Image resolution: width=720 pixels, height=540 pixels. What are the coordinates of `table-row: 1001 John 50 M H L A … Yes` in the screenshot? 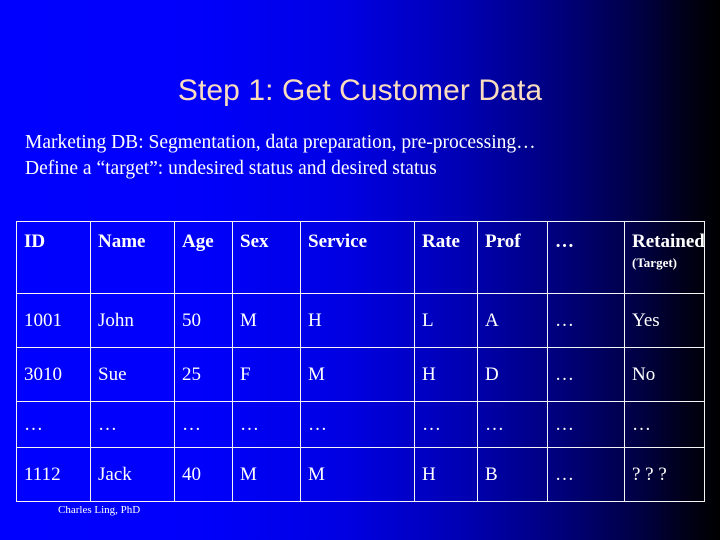 It's located at (360, 320).